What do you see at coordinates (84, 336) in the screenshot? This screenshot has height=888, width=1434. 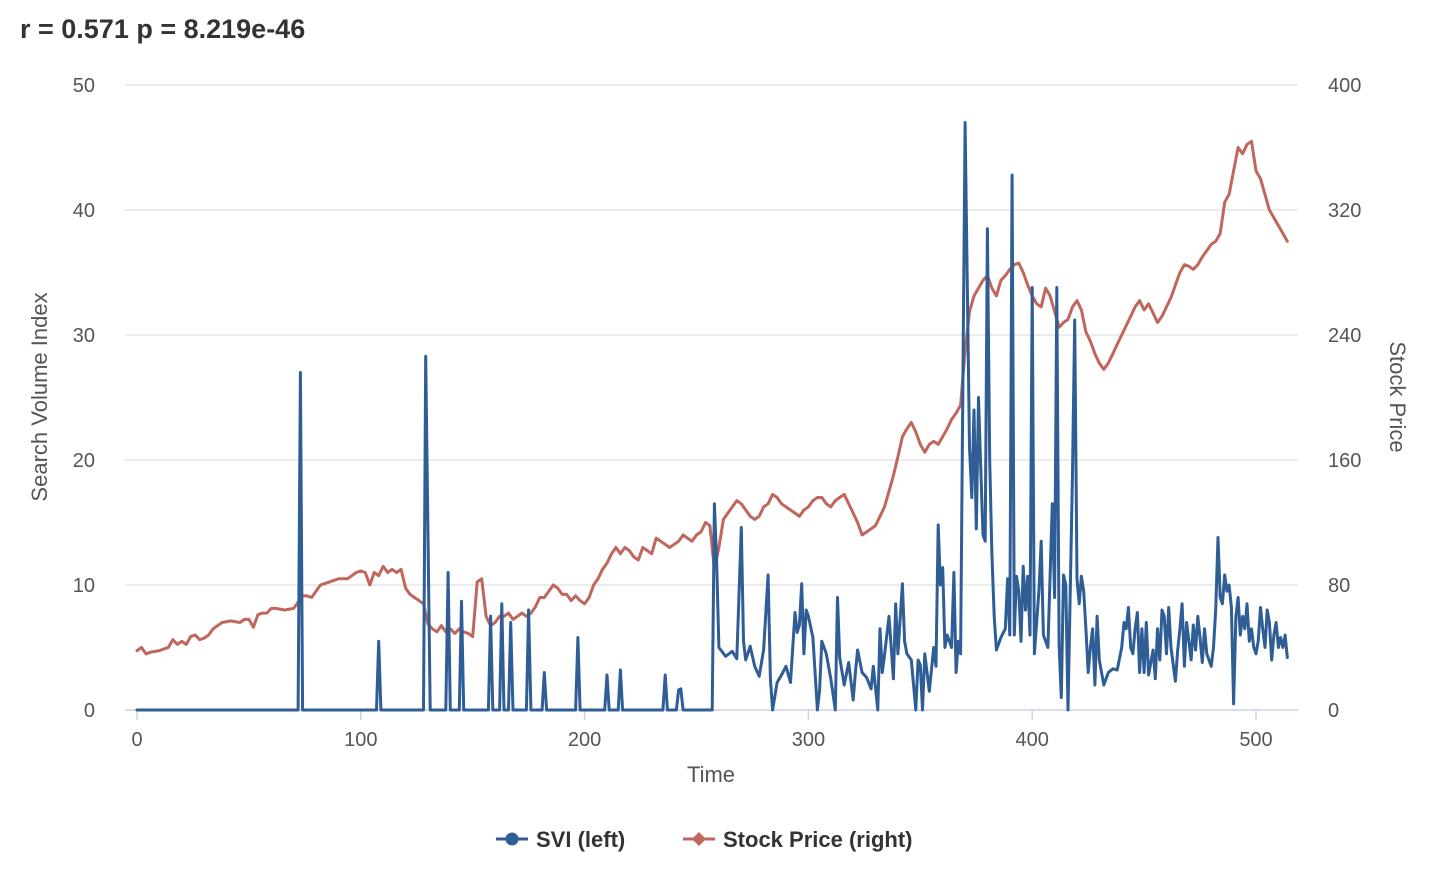 I see `y-left-tick-label: 30` at bounding box center [84, 336].